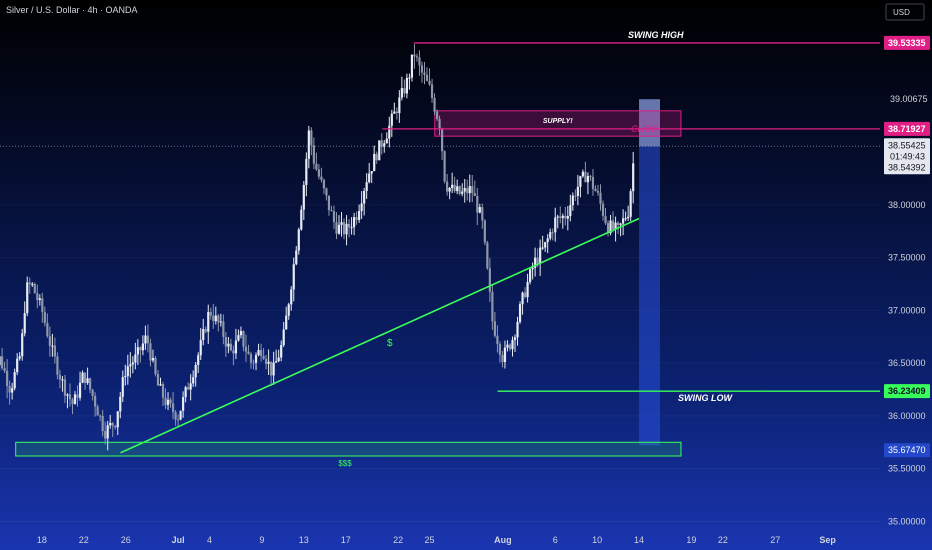  I want to click on time-tick-label: 22, so click(84, 540).